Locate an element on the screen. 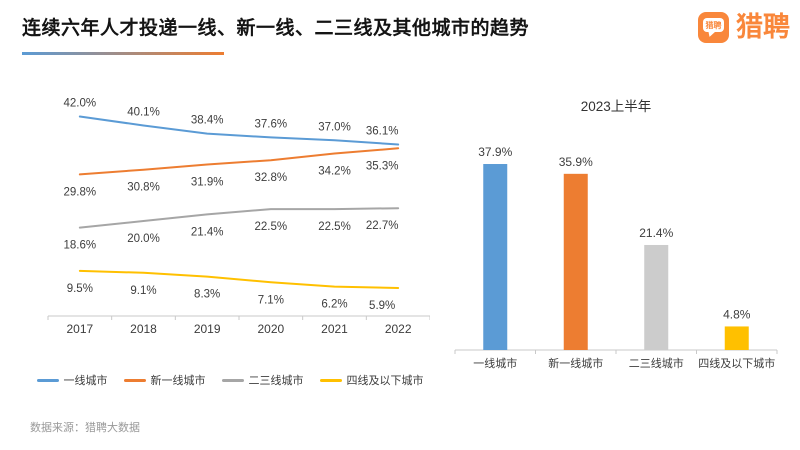 The image size is (800, 450). x-axis-label: 2019 is located at coordinates (207, 329).